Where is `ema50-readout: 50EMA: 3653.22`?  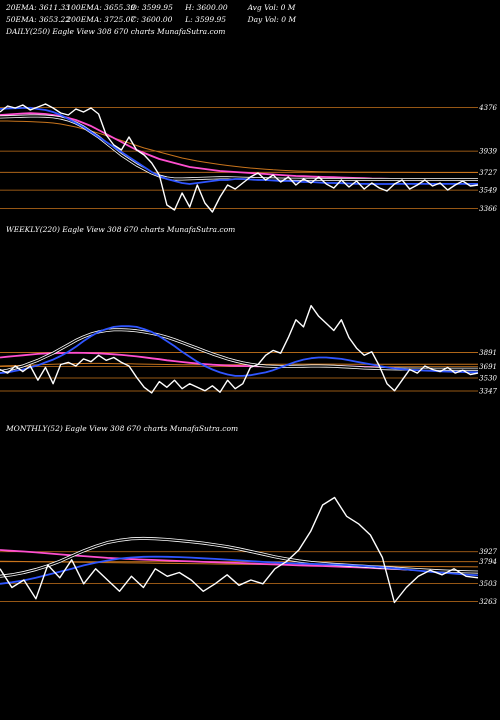
ema50-readout: 50EMA: 3653.22 is located at coordinates (38, 19).